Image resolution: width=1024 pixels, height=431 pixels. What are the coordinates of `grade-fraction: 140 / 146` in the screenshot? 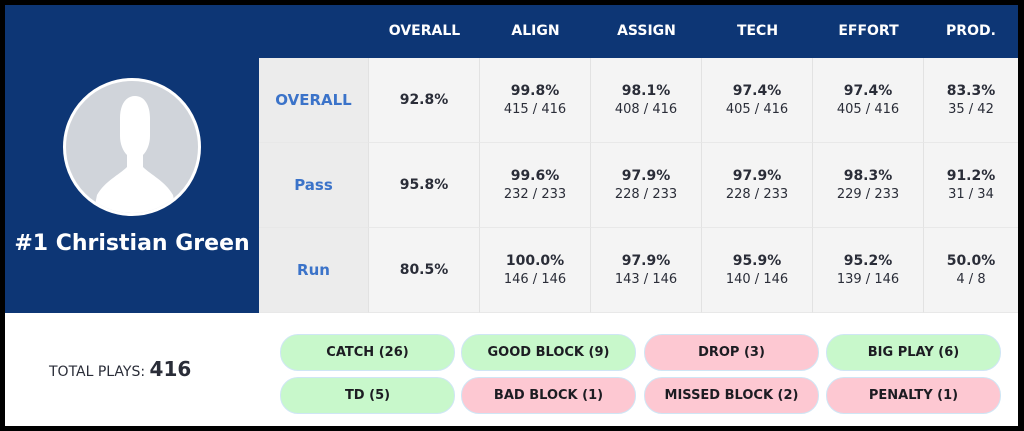 It's located at (757, 279).